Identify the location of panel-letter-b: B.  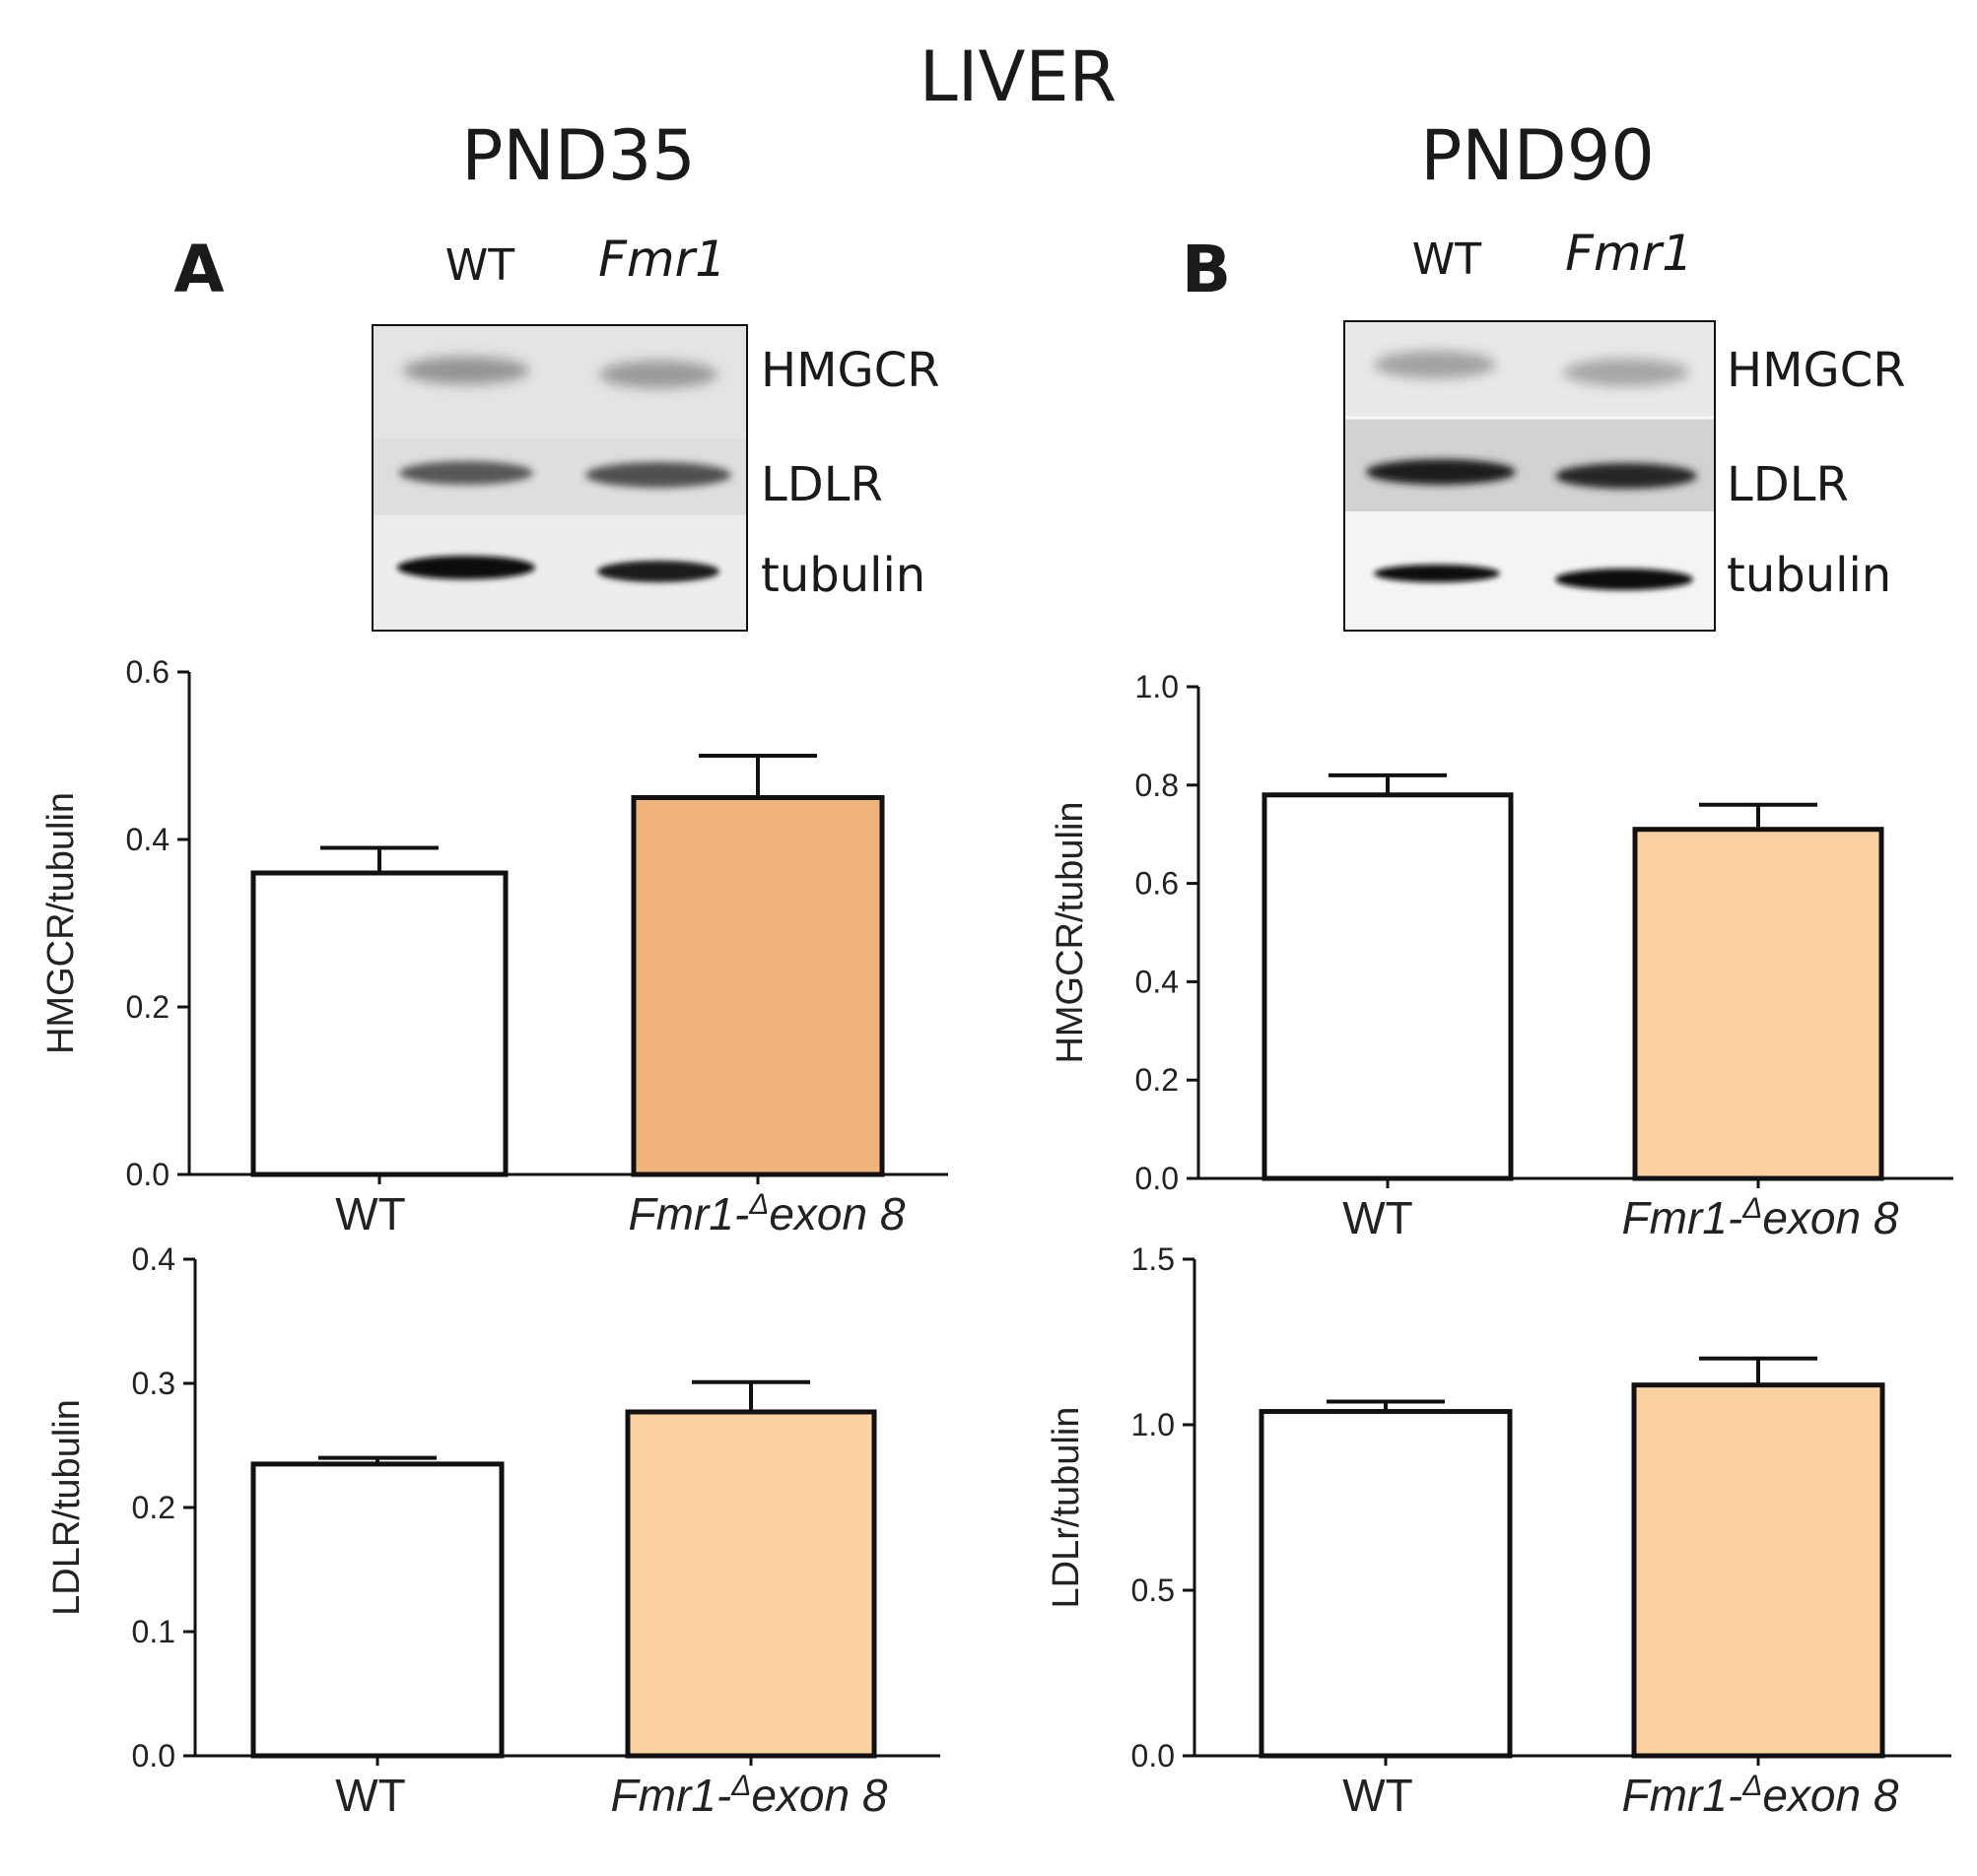
(1207, 269).